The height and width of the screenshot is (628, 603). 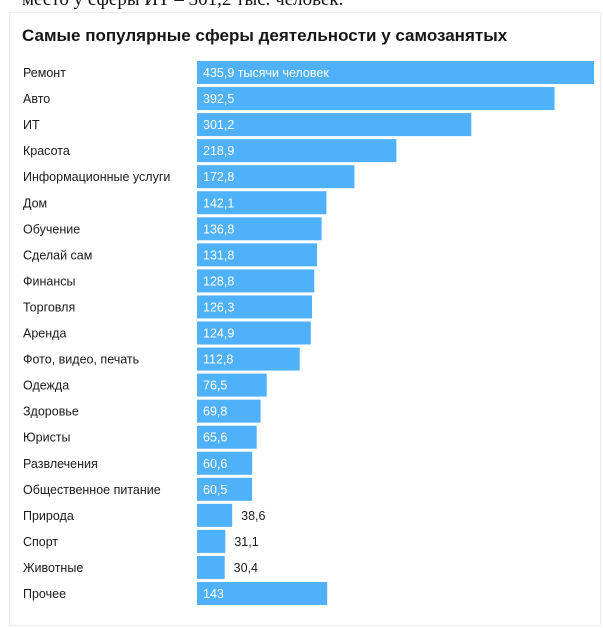 What do you see at coordinates (40, 542) in the screenshot?
I see `category-label: Спорт` at bounding box center [40, 542].